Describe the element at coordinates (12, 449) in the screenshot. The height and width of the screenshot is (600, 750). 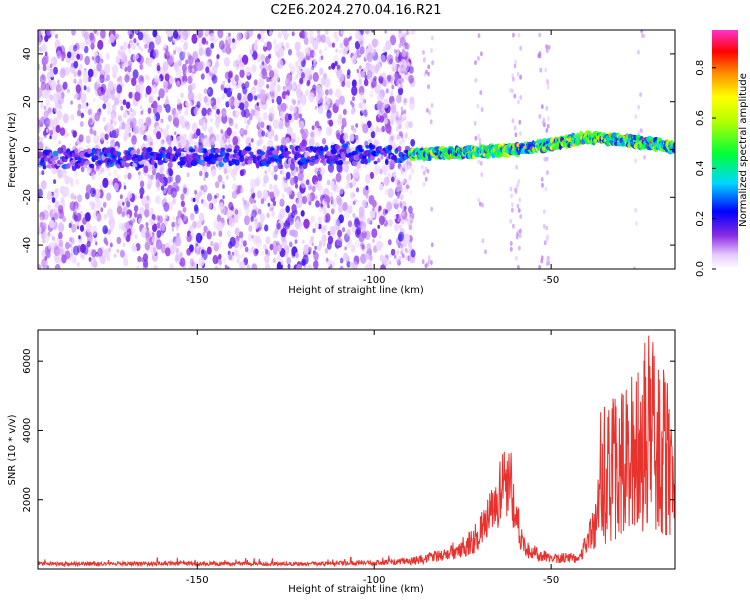
I see `snr-ylabel: SNR (10 * v/v)` at that location.